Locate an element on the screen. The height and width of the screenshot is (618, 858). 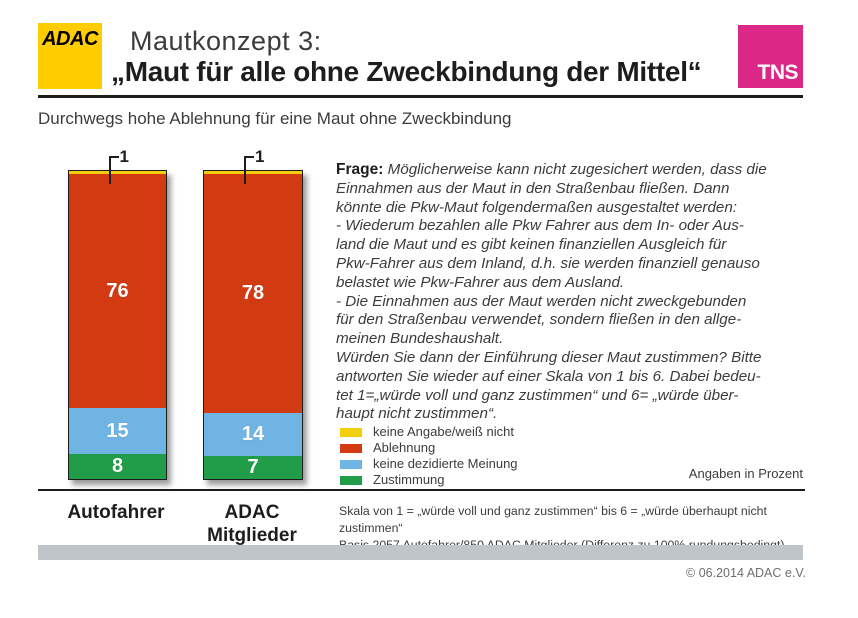
bar-value-label: 14 is located at coordinates (253, 434).